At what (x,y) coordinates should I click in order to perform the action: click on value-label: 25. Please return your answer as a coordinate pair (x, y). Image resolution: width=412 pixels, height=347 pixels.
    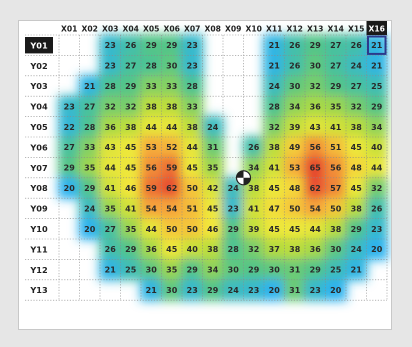
    Looking at the image, I should click on (336, 270).